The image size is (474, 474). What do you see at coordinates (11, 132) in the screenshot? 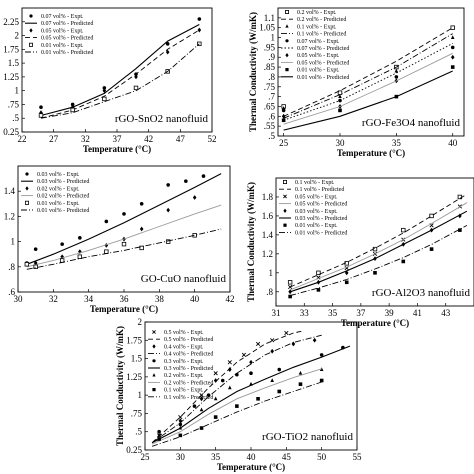
I see `y-tick-label: 0.25` at bounding box center [11, 132].